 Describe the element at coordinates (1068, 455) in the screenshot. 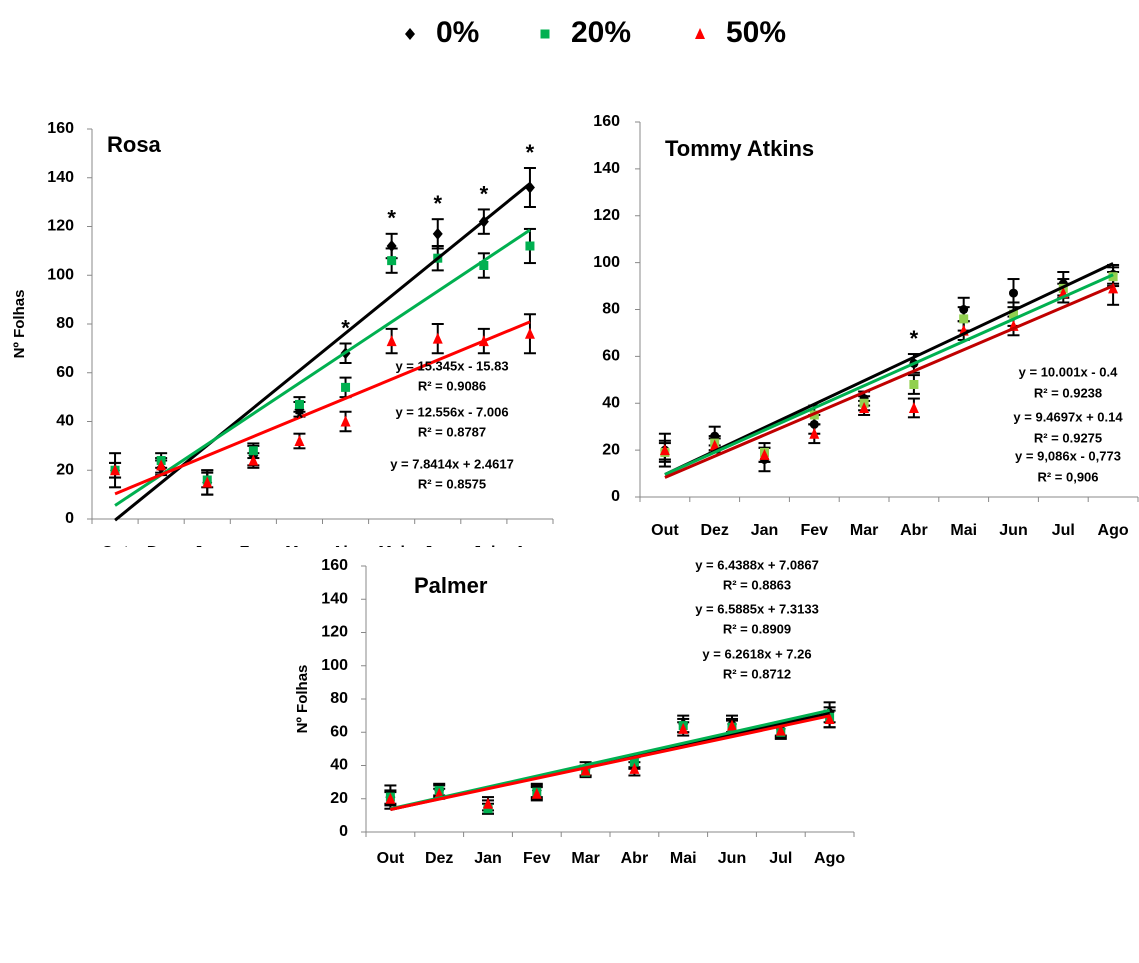

I see `trendline-equation: y = 9,086x - 0,773` at that location.